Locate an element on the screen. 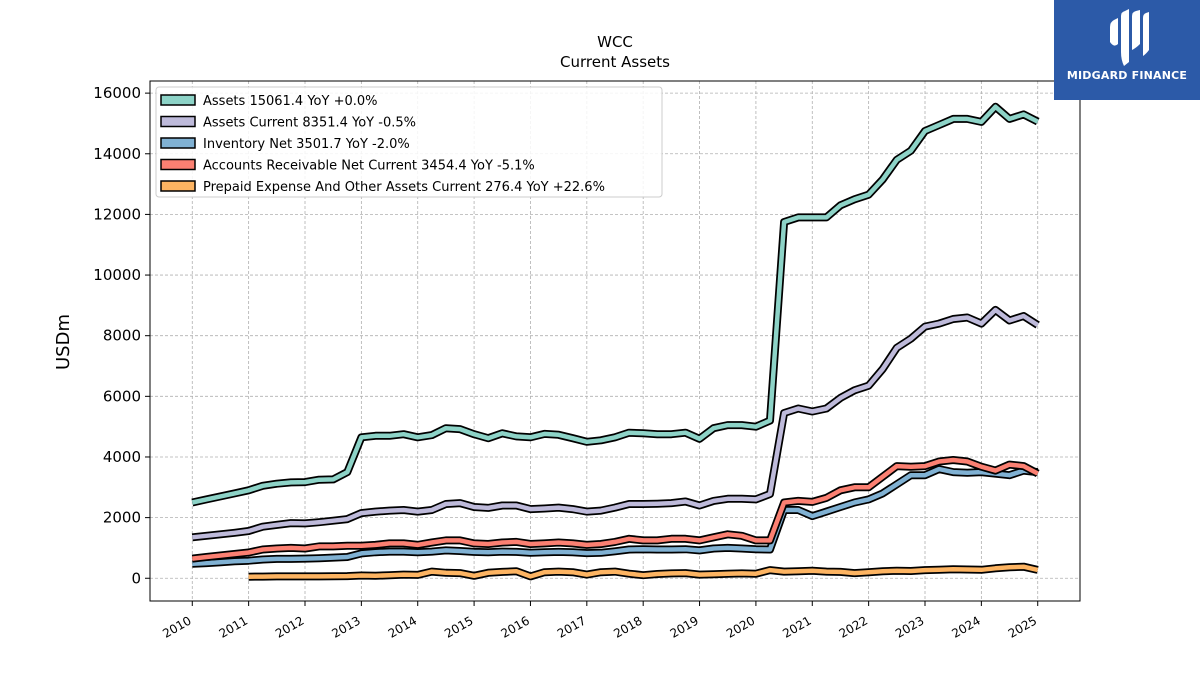  x-tick-label: 2025 is located at coordinates (1022, 626).